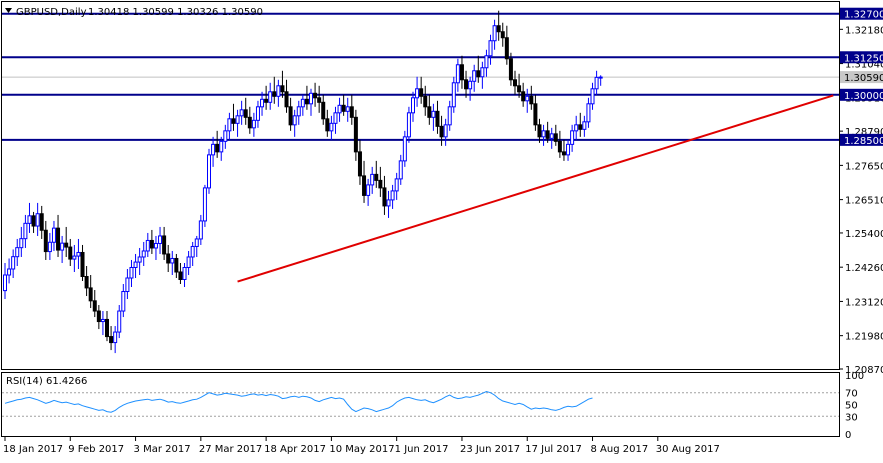  I want to click on time-tick-label: 9 Feb 2017, so click(96, 449).